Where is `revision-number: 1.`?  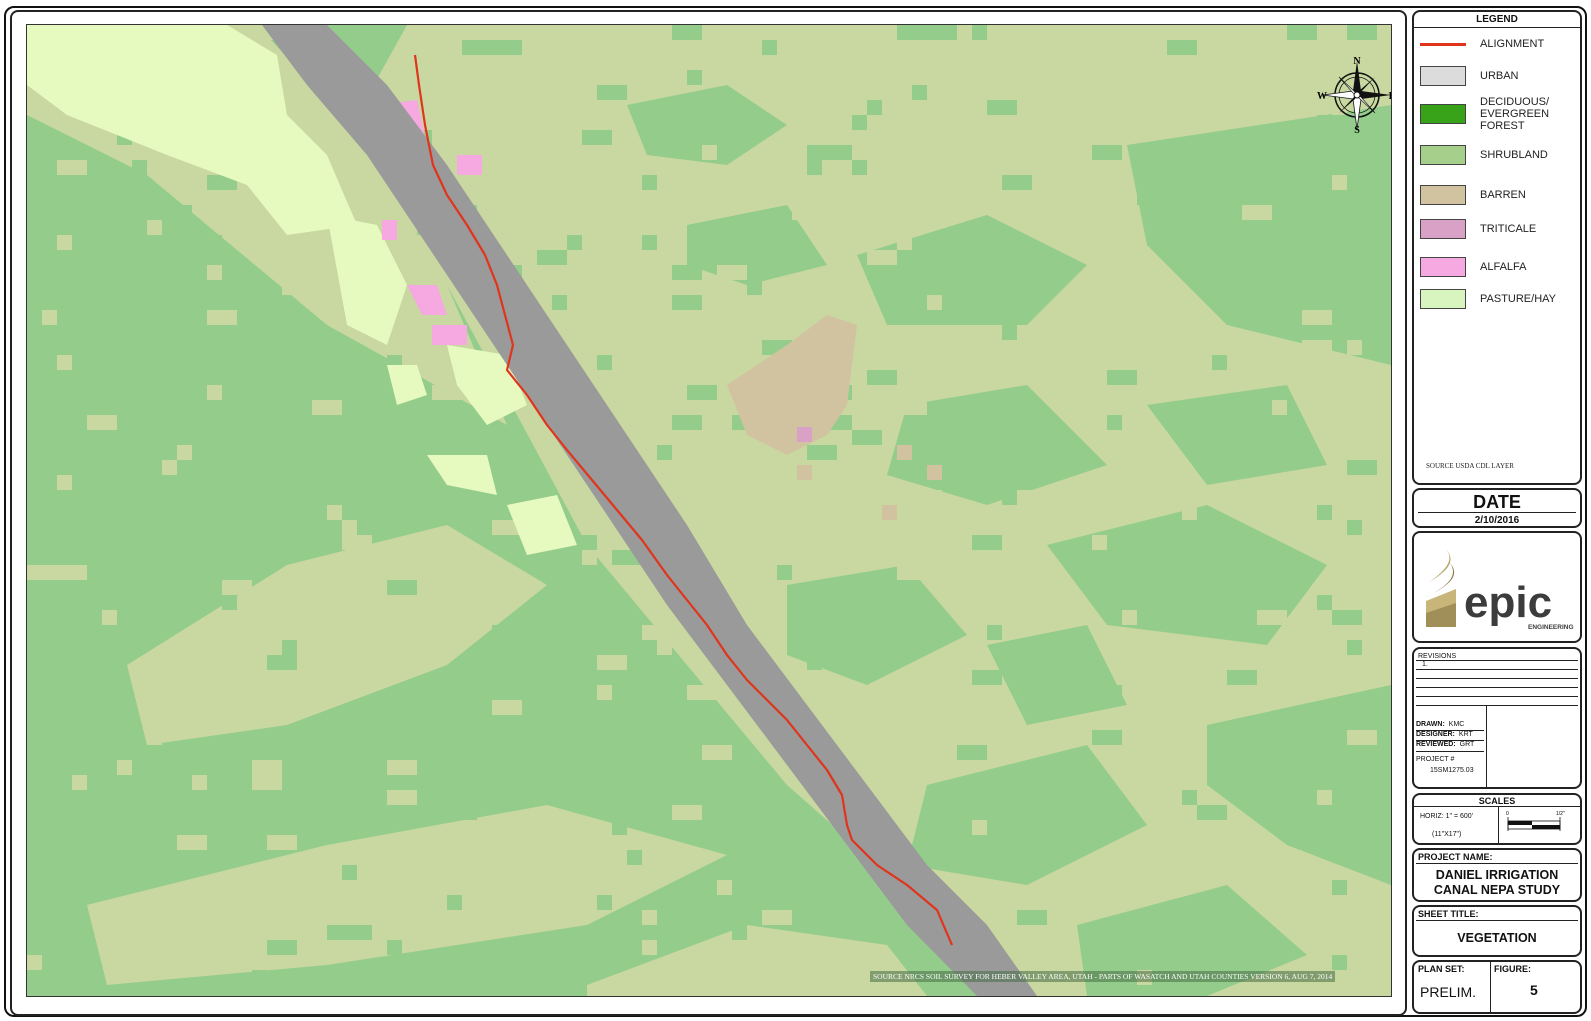 revision-number: 1. is located at coordinates (1425, 664).